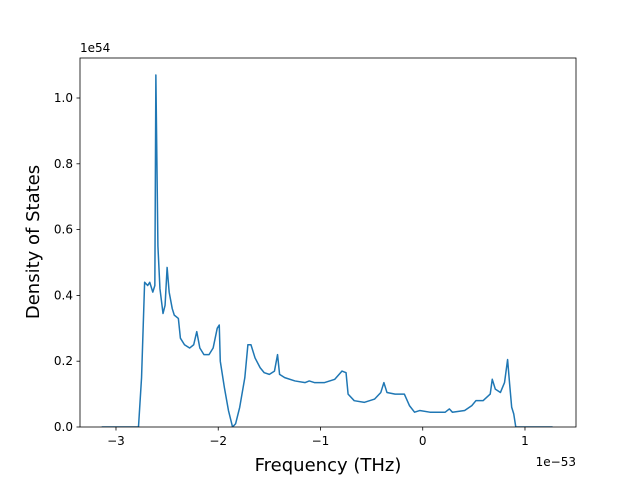 This screenshot has width=640, height=480. I want to click on y-tick-label: 0.2, so click(63, 361).